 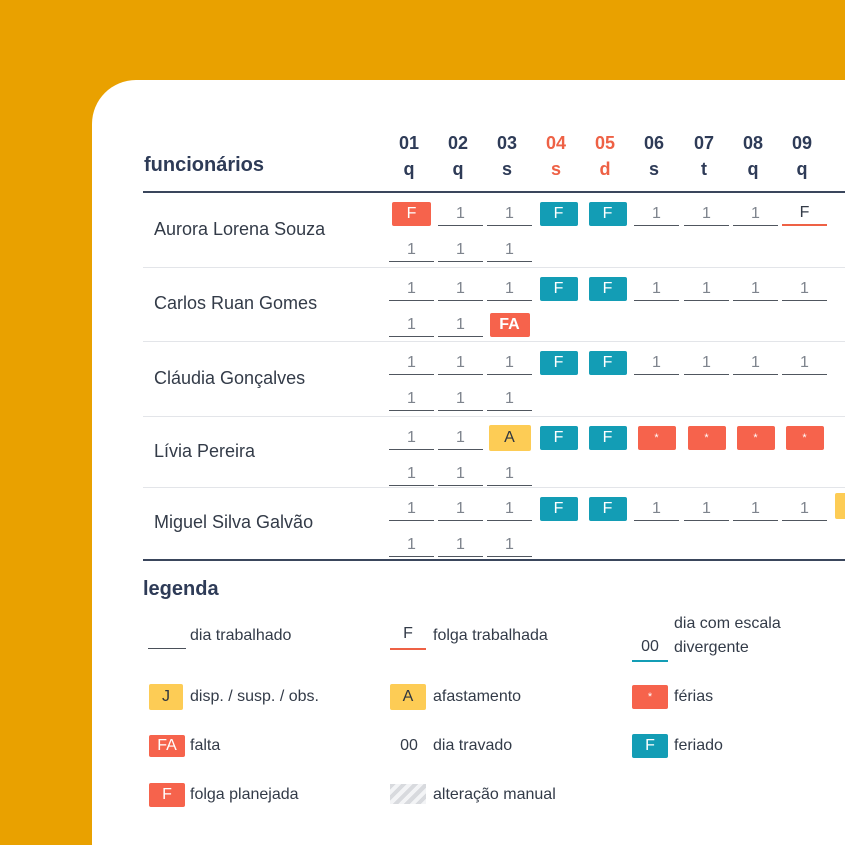 What do you see at coordinates (654, 156) in the screenshot?
I see `day-header-06: 06 s` at bounding box center [654, 156].